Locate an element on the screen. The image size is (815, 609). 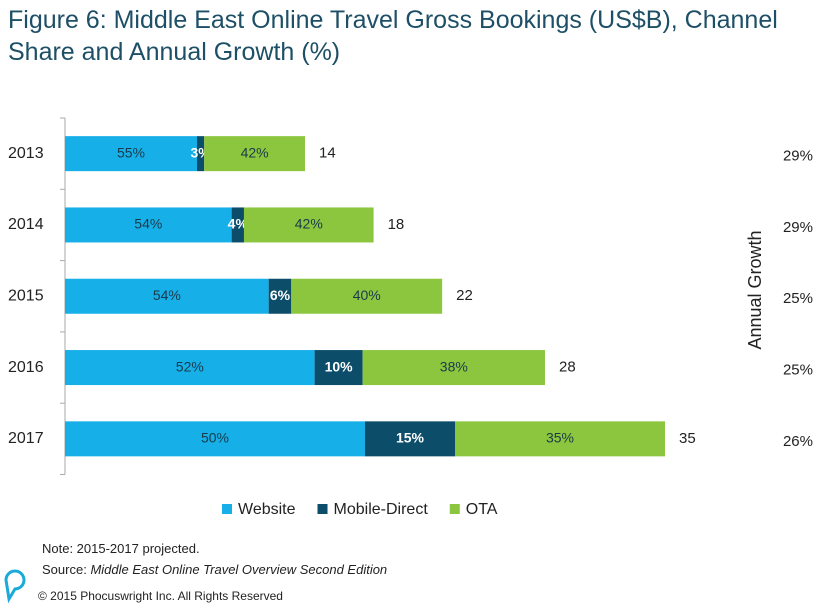
growth-label: 26% is located at coordinates (798, 441).